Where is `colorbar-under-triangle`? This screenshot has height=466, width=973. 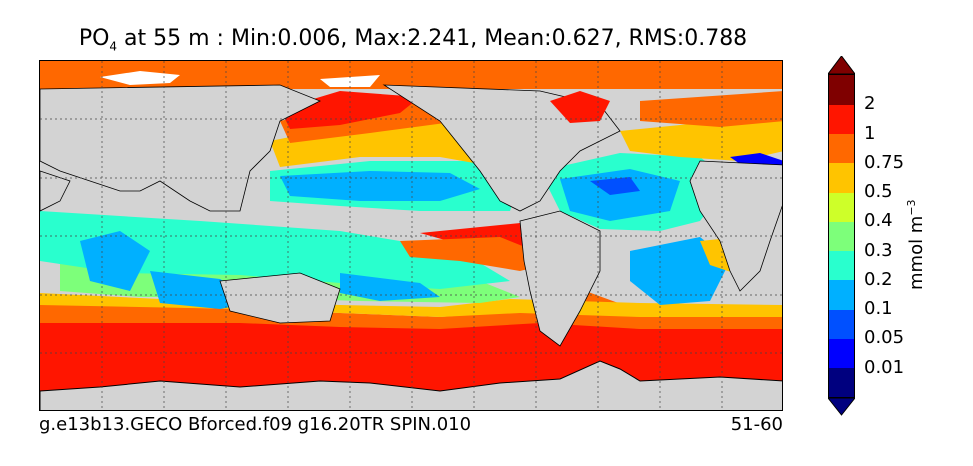
colorbar-under-triangle is located at coordinates (841, 406).